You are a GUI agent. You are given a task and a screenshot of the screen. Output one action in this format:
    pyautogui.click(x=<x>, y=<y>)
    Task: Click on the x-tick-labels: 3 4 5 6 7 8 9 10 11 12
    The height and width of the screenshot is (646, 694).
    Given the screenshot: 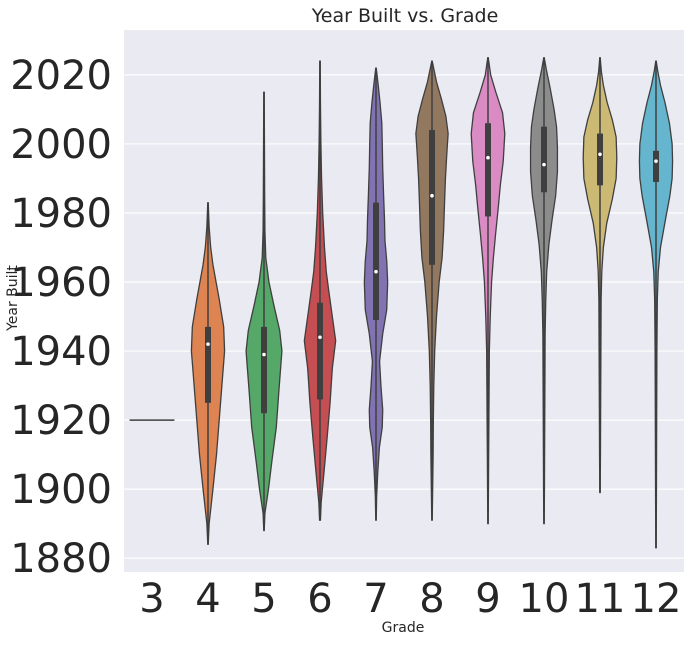 What is the action you would take?
    pyautogui.click(x=410, y=599)
    